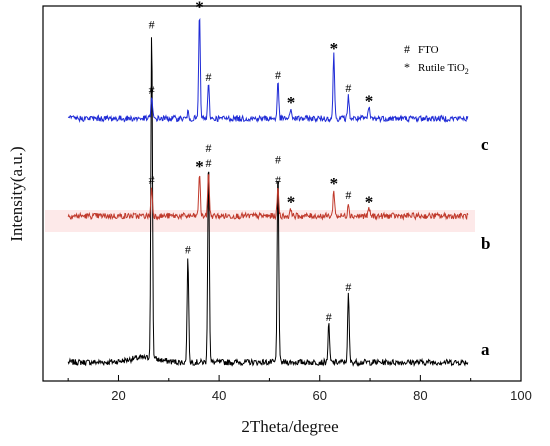  Describe the element at coordinates (268, 197) in the screenshot. I see `series-b-line` at that location.